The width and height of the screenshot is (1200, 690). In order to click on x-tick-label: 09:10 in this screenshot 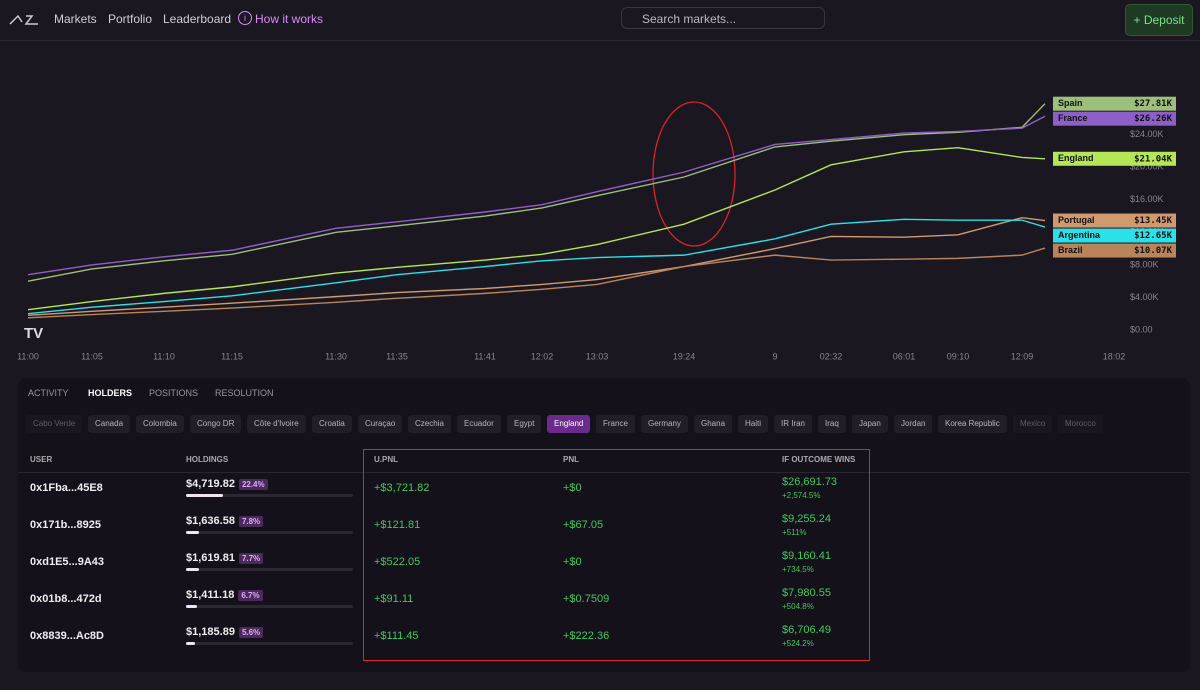, I will do `click(958, 356)`.